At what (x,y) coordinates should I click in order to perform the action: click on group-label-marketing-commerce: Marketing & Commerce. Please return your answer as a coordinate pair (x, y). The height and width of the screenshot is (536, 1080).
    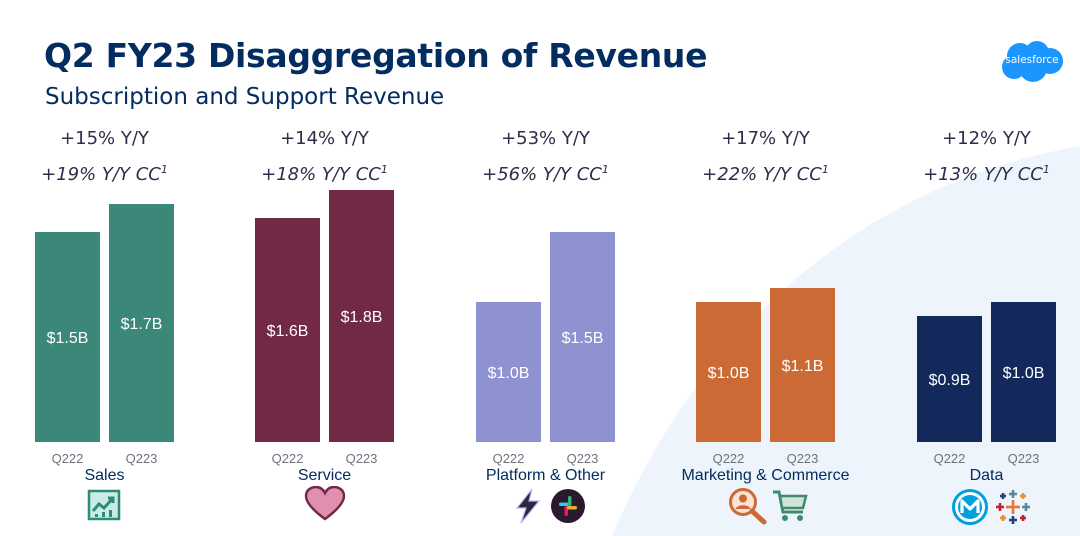
    Looking at the image, I should click on (765, 475).